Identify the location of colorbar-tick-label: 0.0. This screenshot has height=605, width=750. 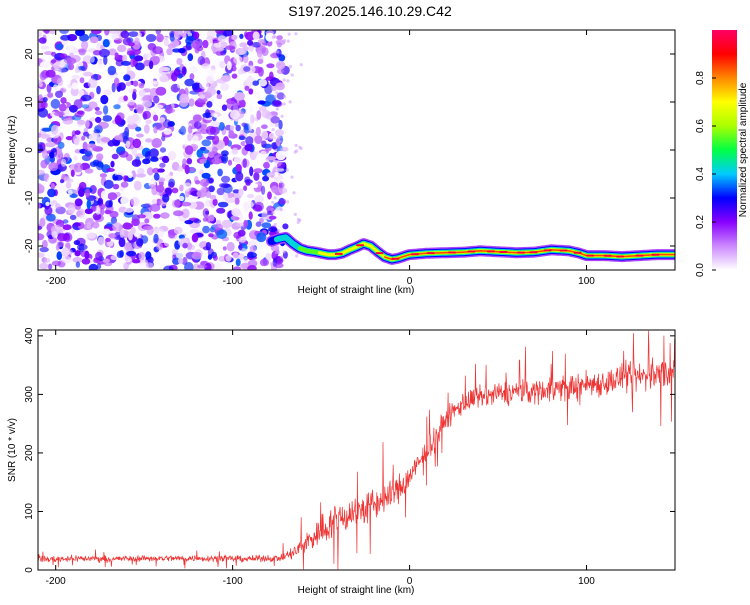
(700, 270).